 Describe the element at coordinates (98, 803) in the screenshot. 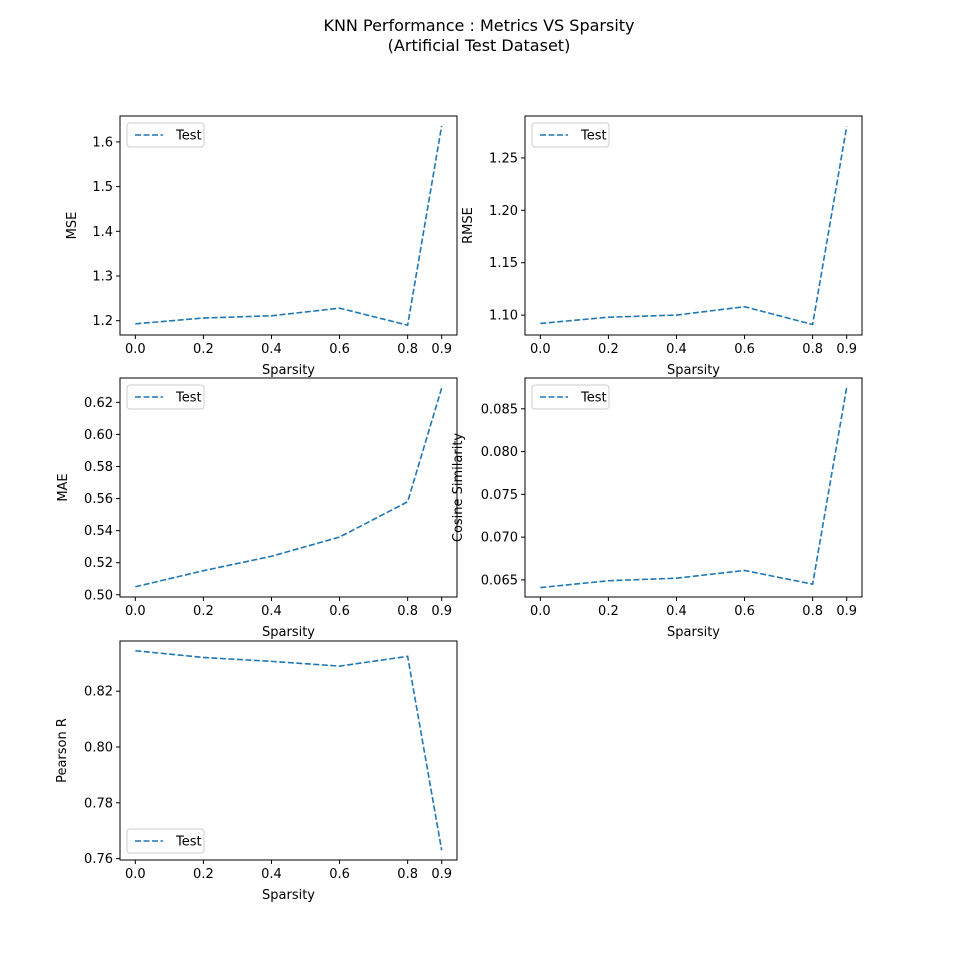

I see `y-tick-label: 0.78` at that location.